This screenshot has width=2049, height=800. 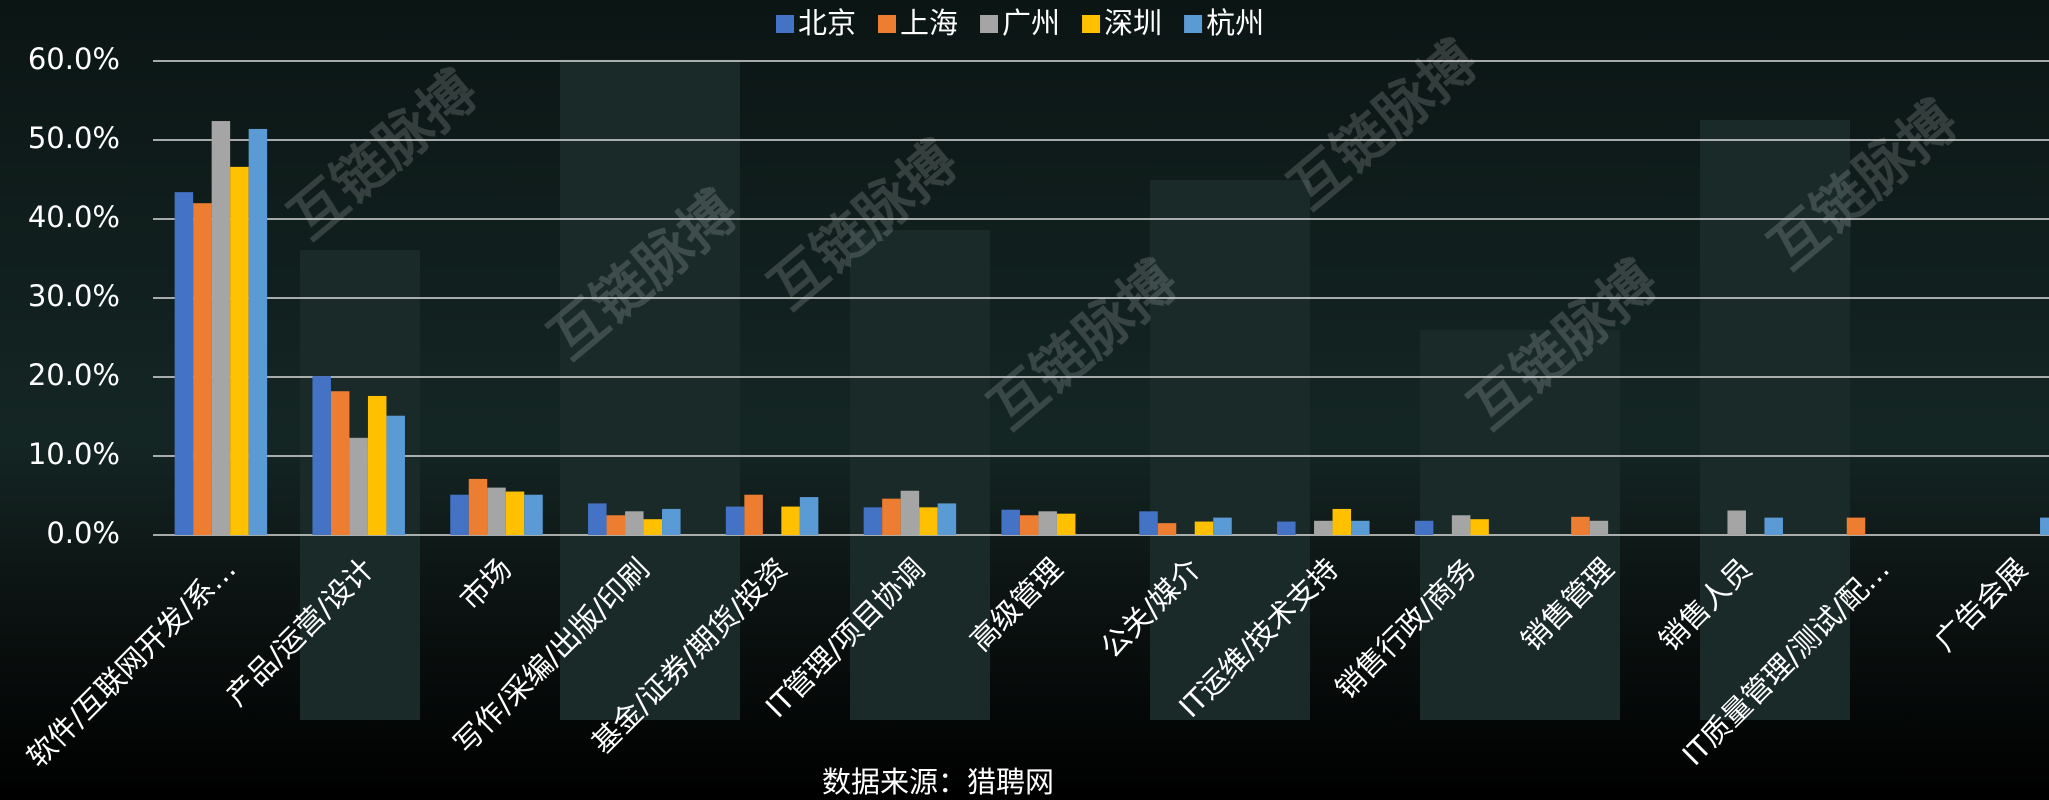 What do you see at coordinates (74, 138) in the screenshot?
I see `y-tick-label: 50.0%` at bounding box center [74, 138].